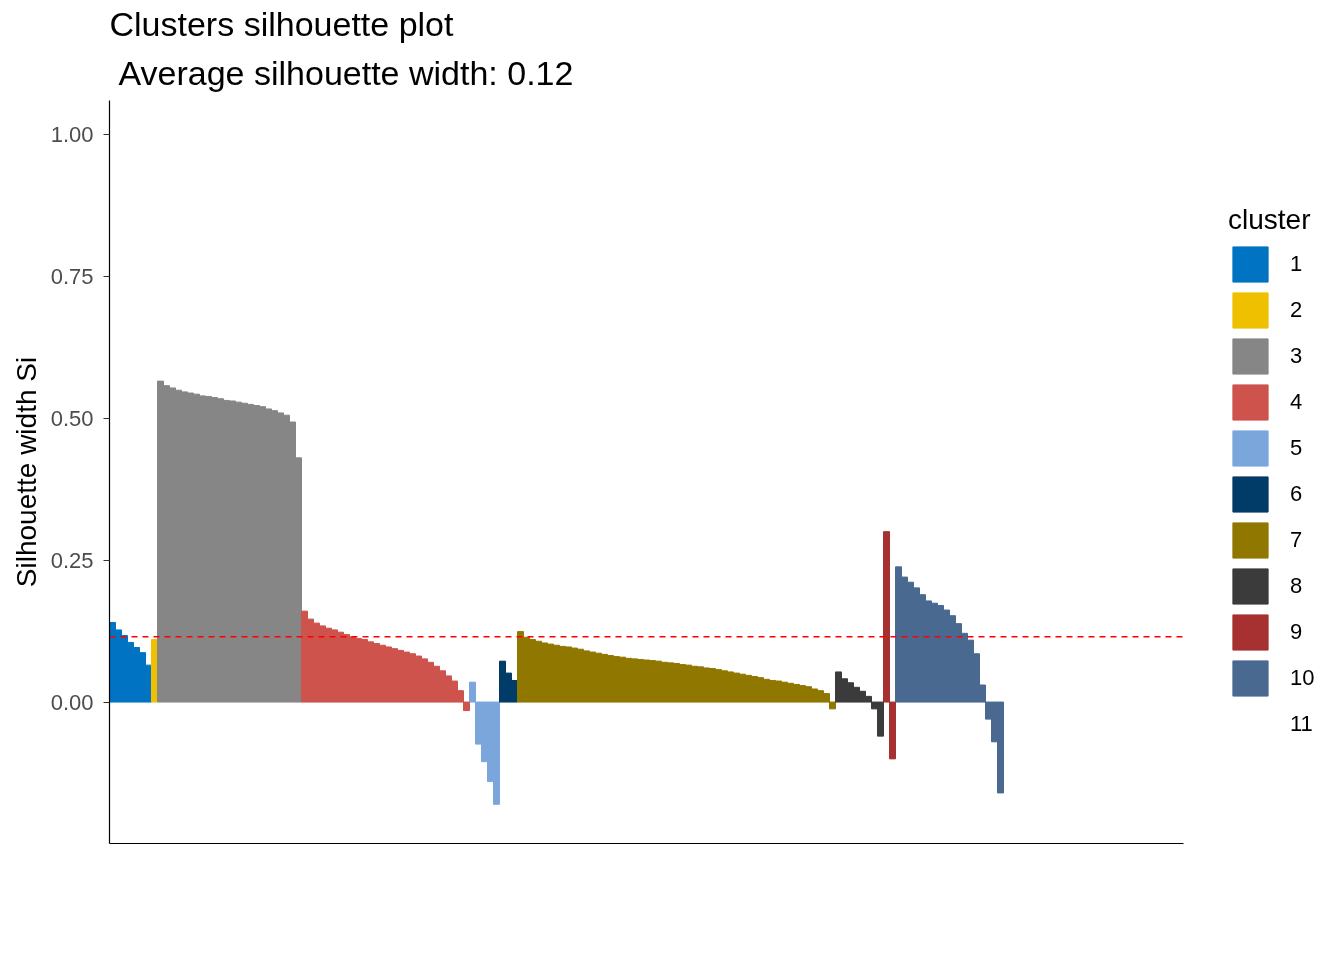  I want to click on legend-label: 9, so click(1297, 632).